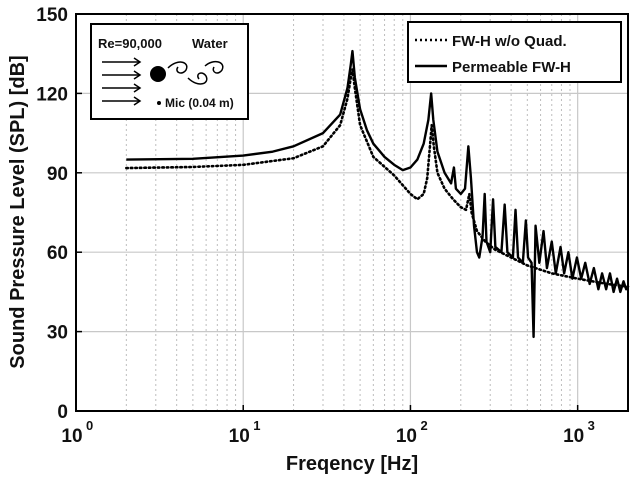 Image resolution: width=632 pixels, height=486 pixels. I want to click on inset-mic-label: Mic (0.04 m), so click(199, 103).